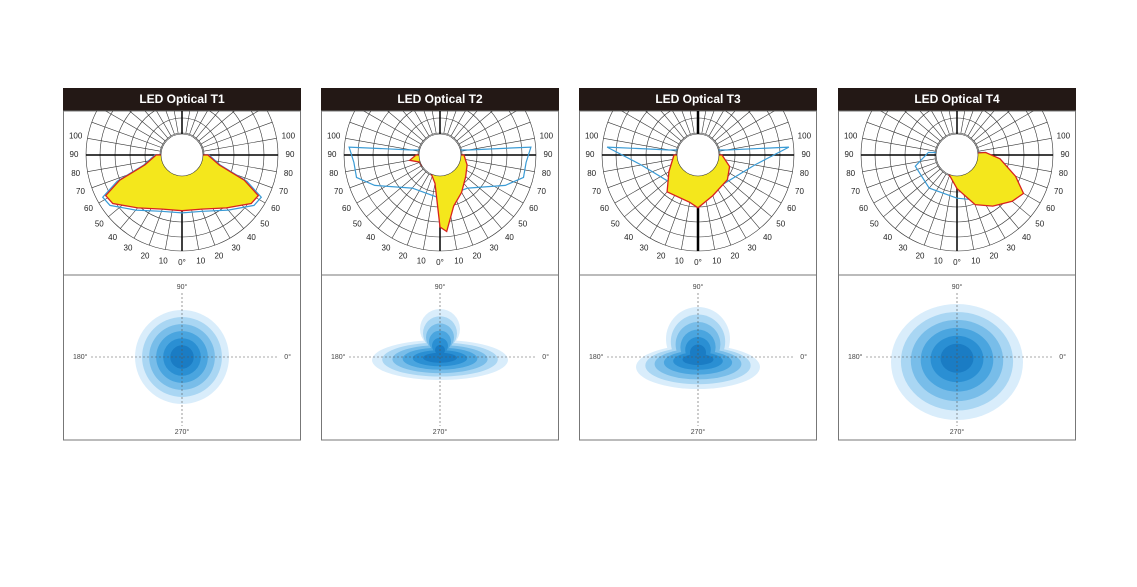  I want to click on iso-label: 270°, so click(440, 432).